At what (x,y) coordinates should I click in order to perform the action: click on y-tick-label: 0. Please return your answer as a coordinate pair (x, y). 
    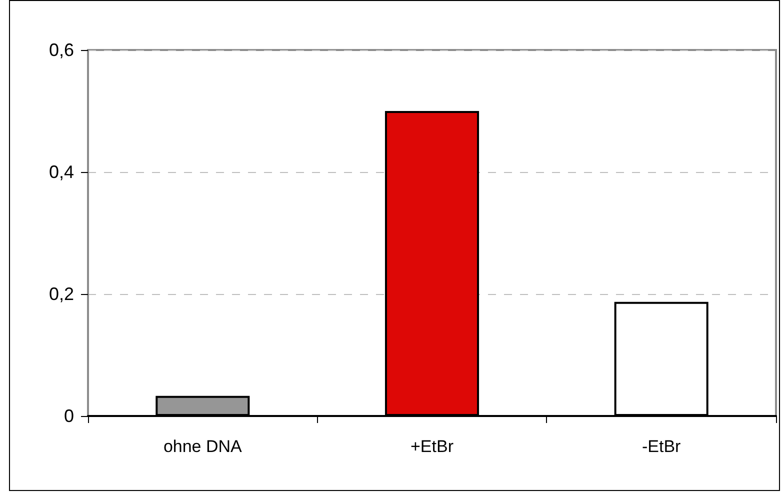
    Looking at the image, I should click on (69, 416).